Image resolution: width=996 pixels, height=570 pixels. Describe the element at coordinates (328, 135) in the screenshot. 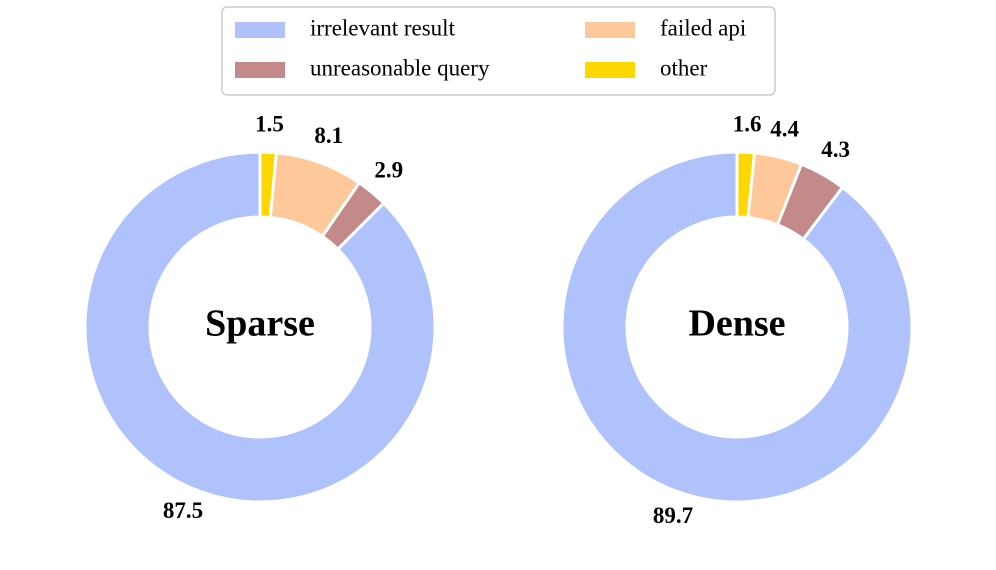

I see `value-label: 8.1` at that location.